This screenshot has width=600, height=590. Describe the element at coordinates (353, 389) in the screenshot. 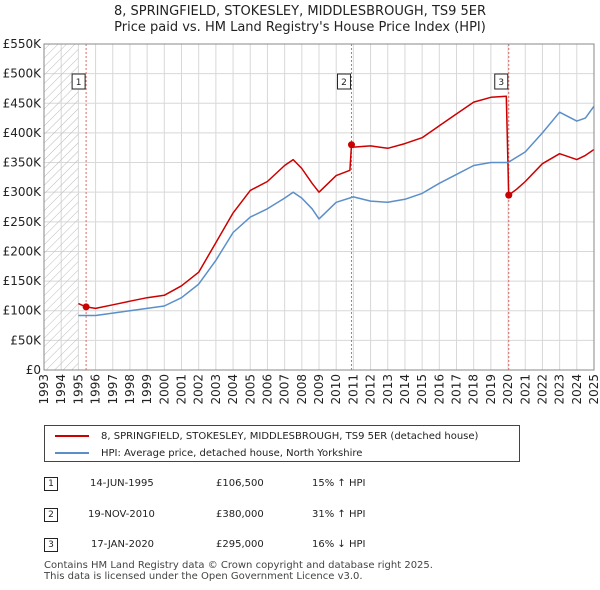

I see `x-tick-label: 2011` at that location.